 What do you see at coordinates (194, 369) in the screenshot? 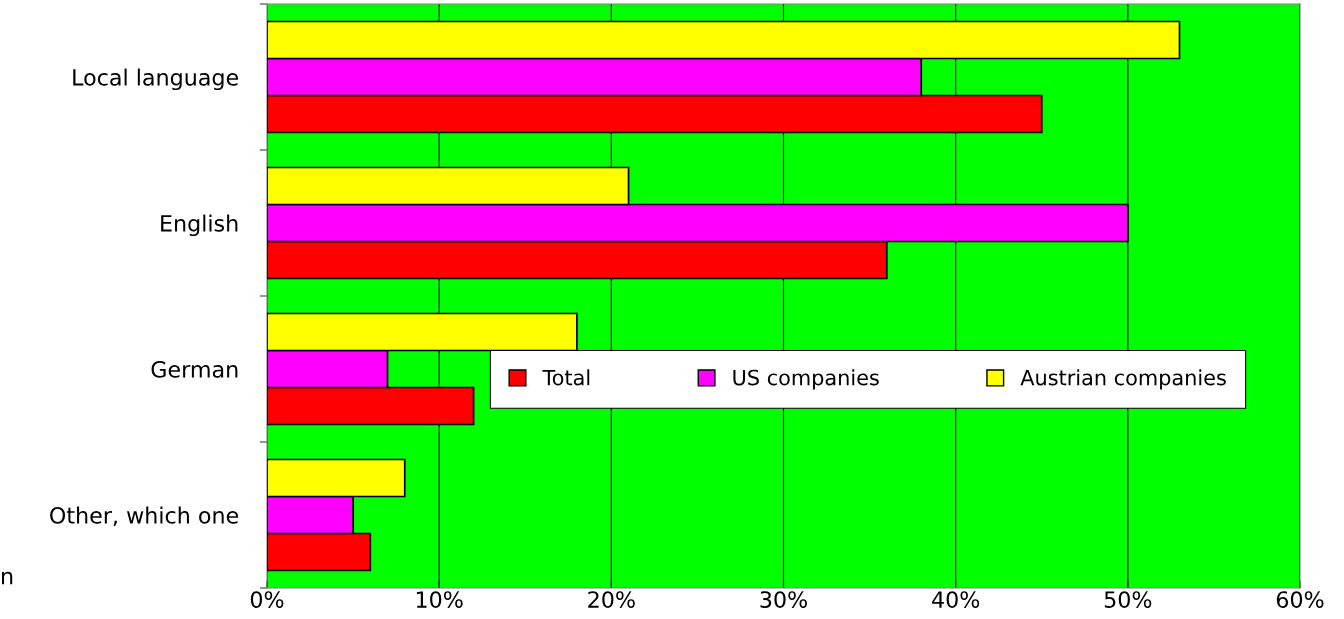
I see `y-tick-label: German` at bounding box center [194, 369].